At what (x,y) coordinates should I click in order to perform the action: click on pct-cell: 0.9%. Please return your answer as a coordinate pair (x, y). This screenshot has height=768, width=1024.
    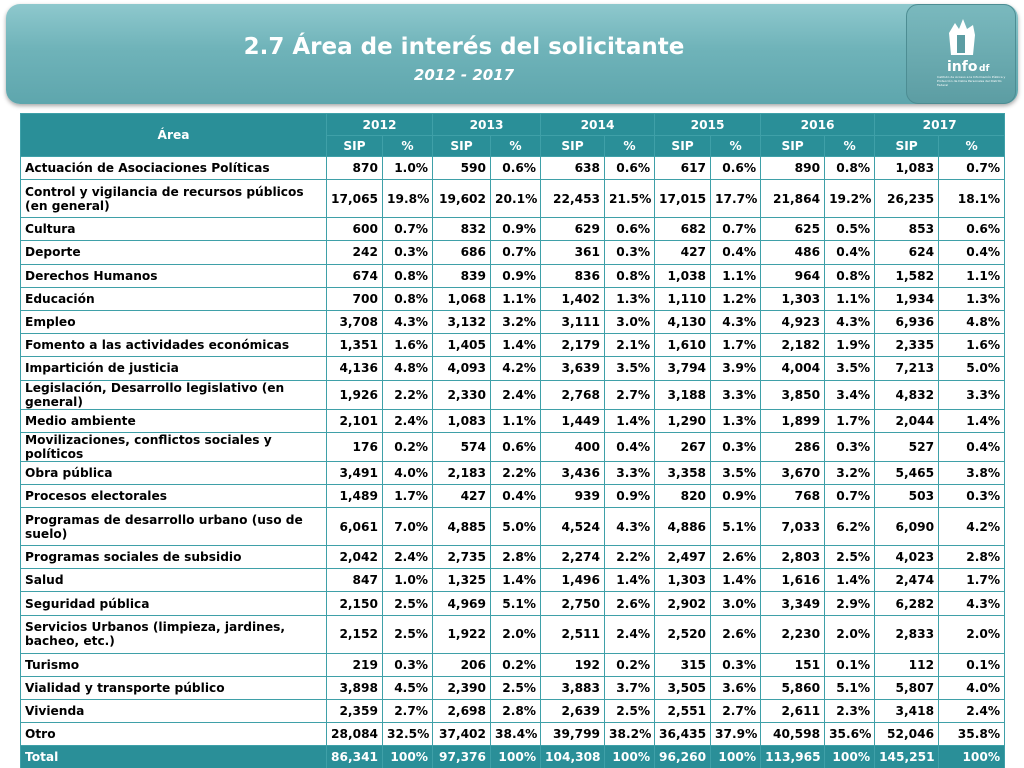
    Looking at the image, I should click on (630, 496).